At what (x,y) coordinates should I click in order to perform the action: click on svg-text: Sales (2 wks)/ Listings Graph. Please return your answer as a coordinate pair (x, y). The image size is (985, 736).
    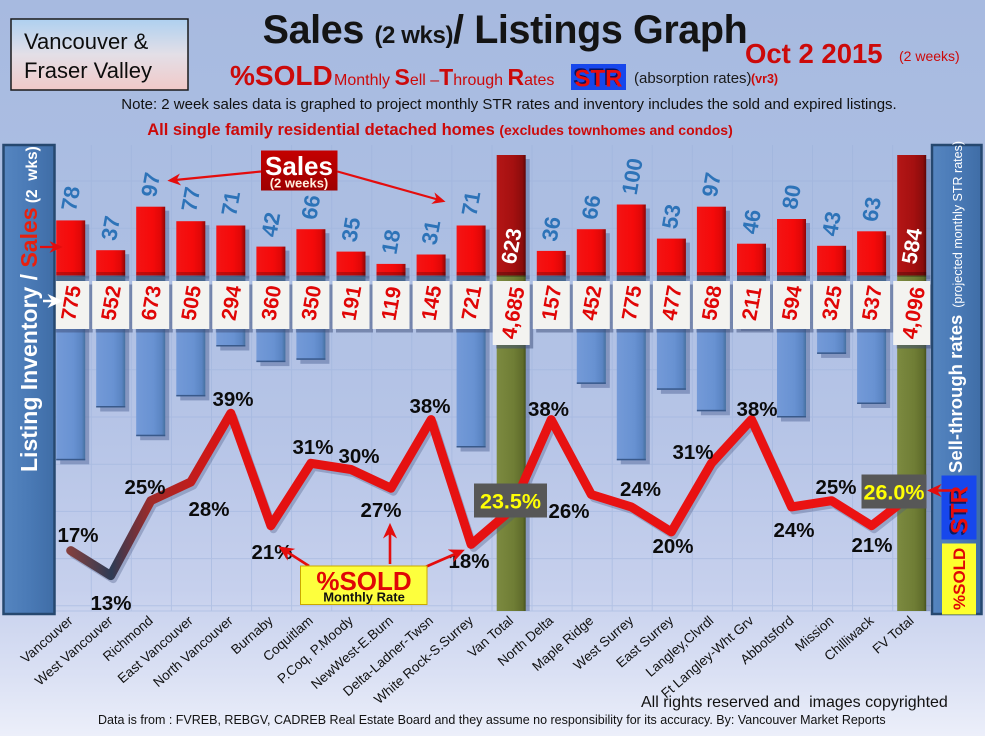
    Looking at the image, I should click on (505, 30).